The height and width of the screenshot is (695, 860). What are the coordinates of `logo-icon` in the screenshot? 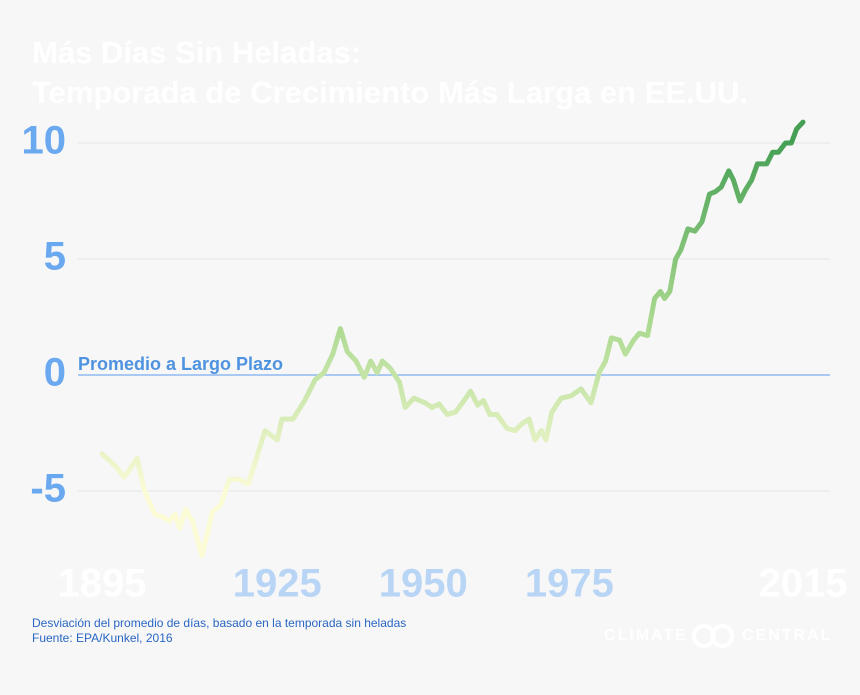 It's located at (713, 636).